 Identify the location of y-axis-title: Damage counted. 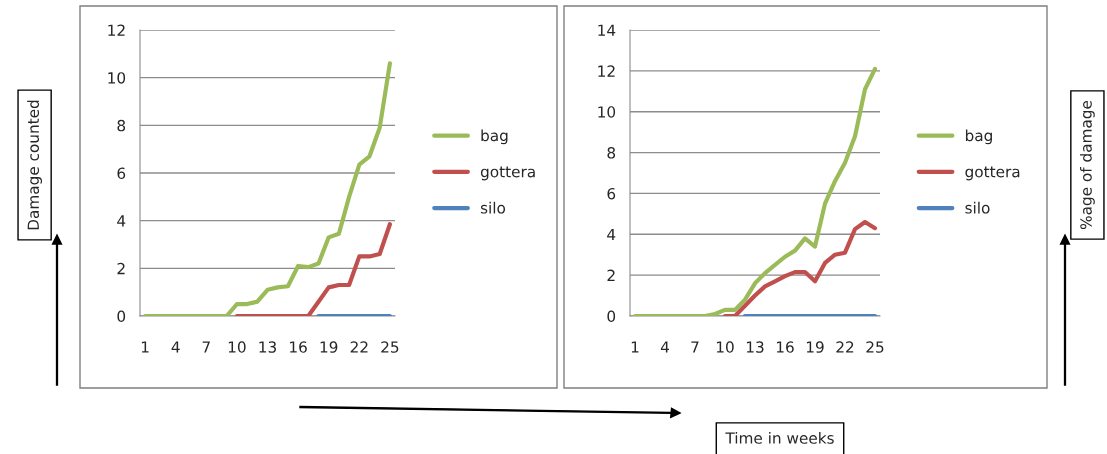
(34, 165).